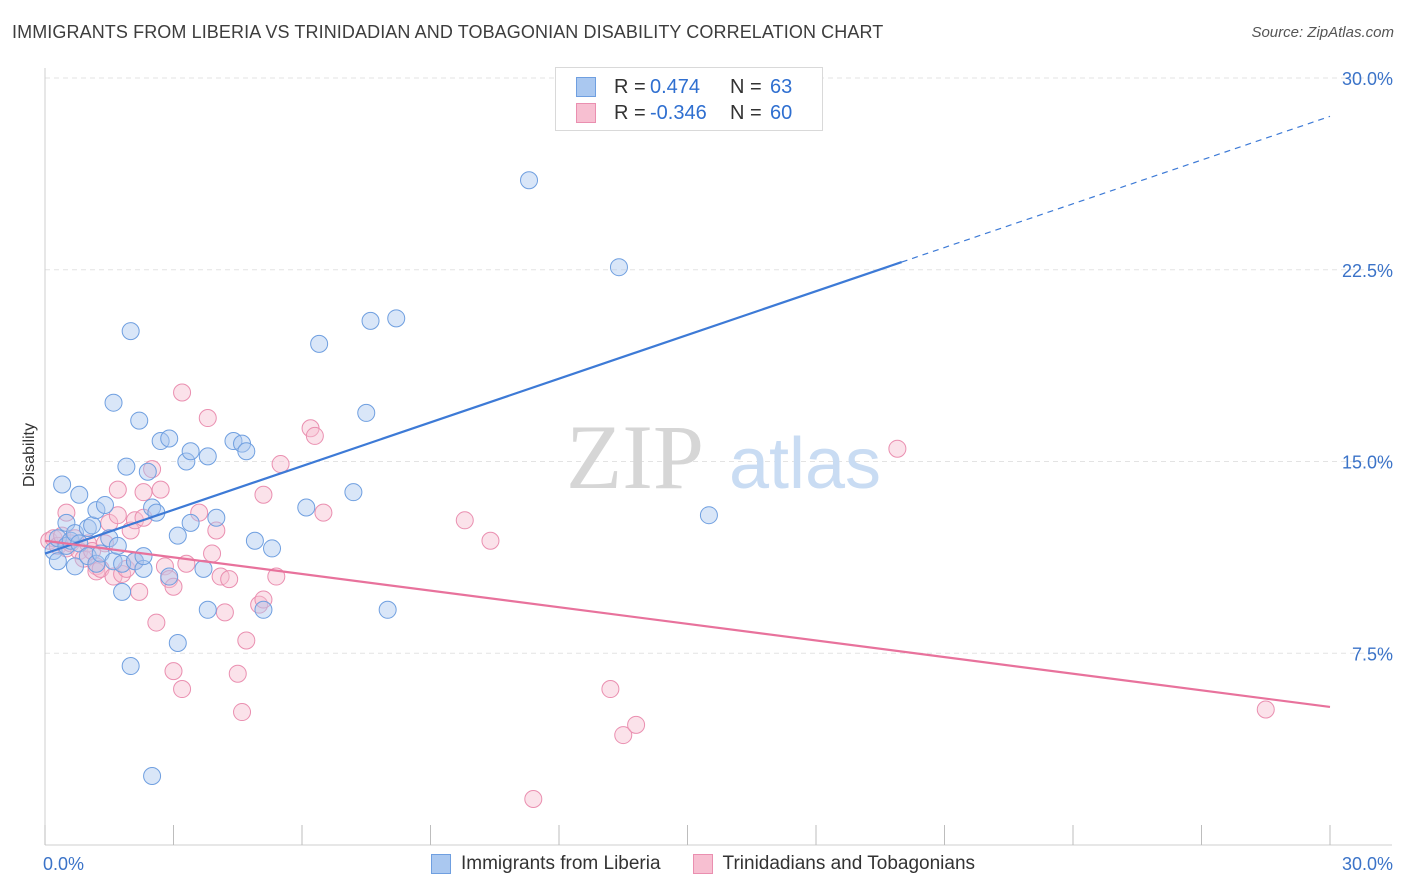 This screenshot has width=1406, height=892. I want to click on stats-legend-row-trinidadians: R = -0.346 N = 60, so click(684, 113).